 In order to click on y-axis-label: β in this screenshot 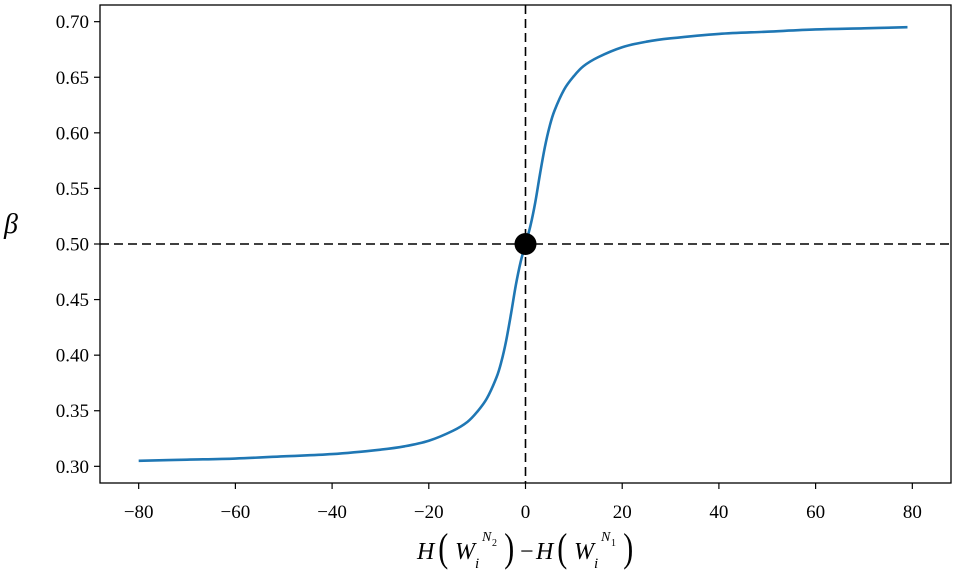, I will do `click(10, 224)`.